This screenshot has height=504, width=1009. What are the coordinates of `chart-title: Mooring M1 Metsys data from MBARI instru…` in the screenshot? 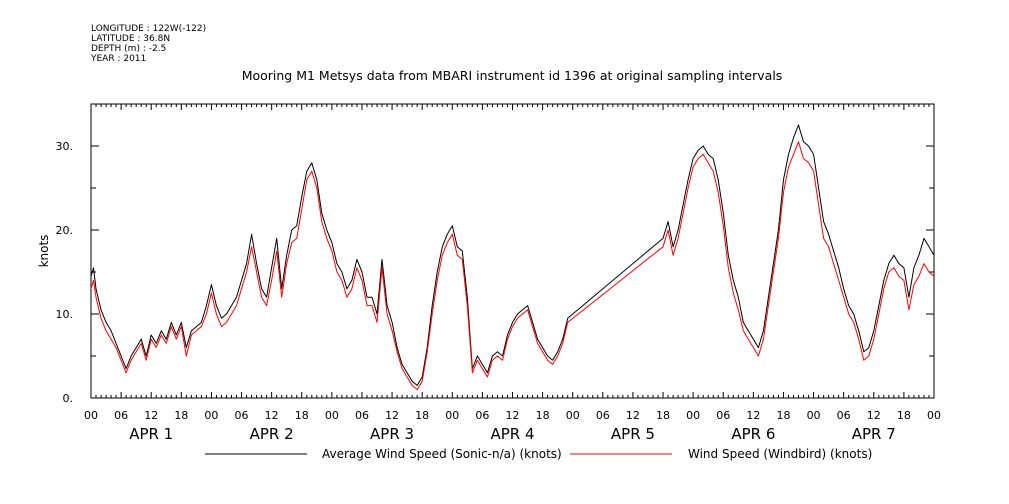 It's located at (512, 75).